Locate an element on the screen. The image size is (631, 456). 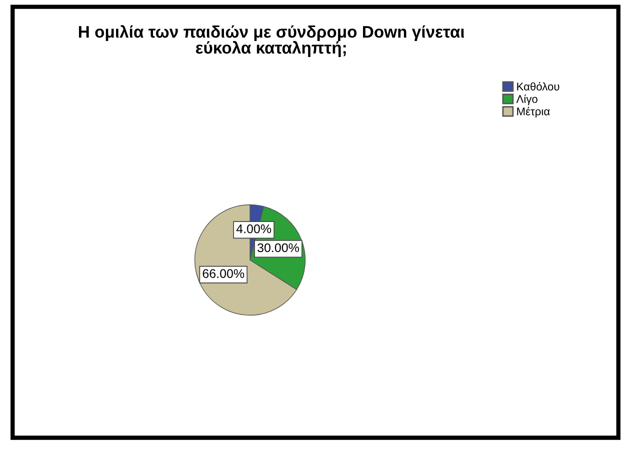
legend-label: Μέτρια is located at coordinates (533, 112).